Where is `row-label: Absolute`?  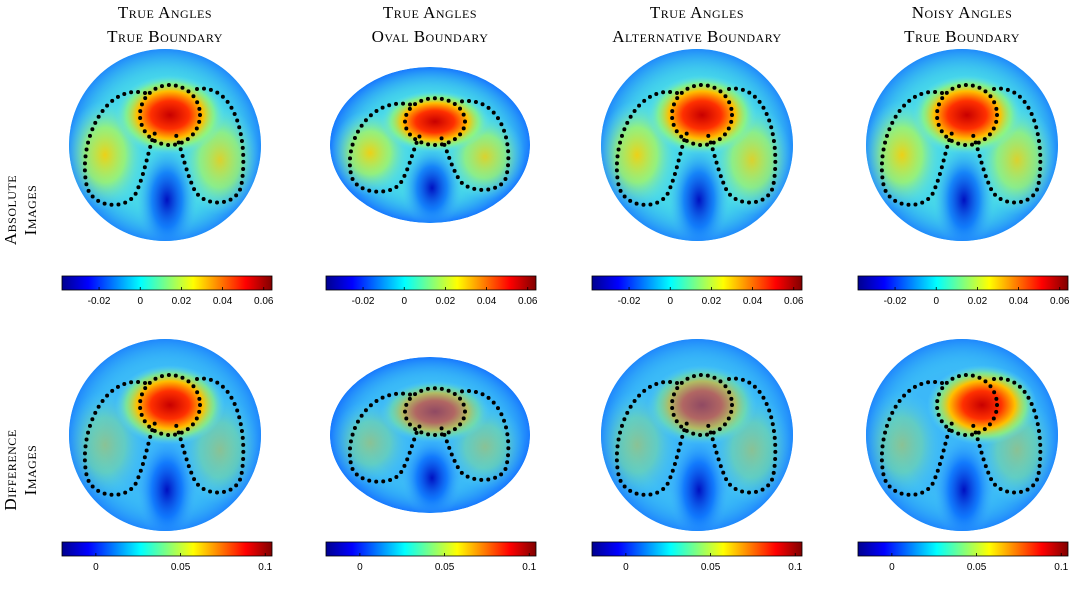 row-label: Absolute is located at coordinates (10, 210).